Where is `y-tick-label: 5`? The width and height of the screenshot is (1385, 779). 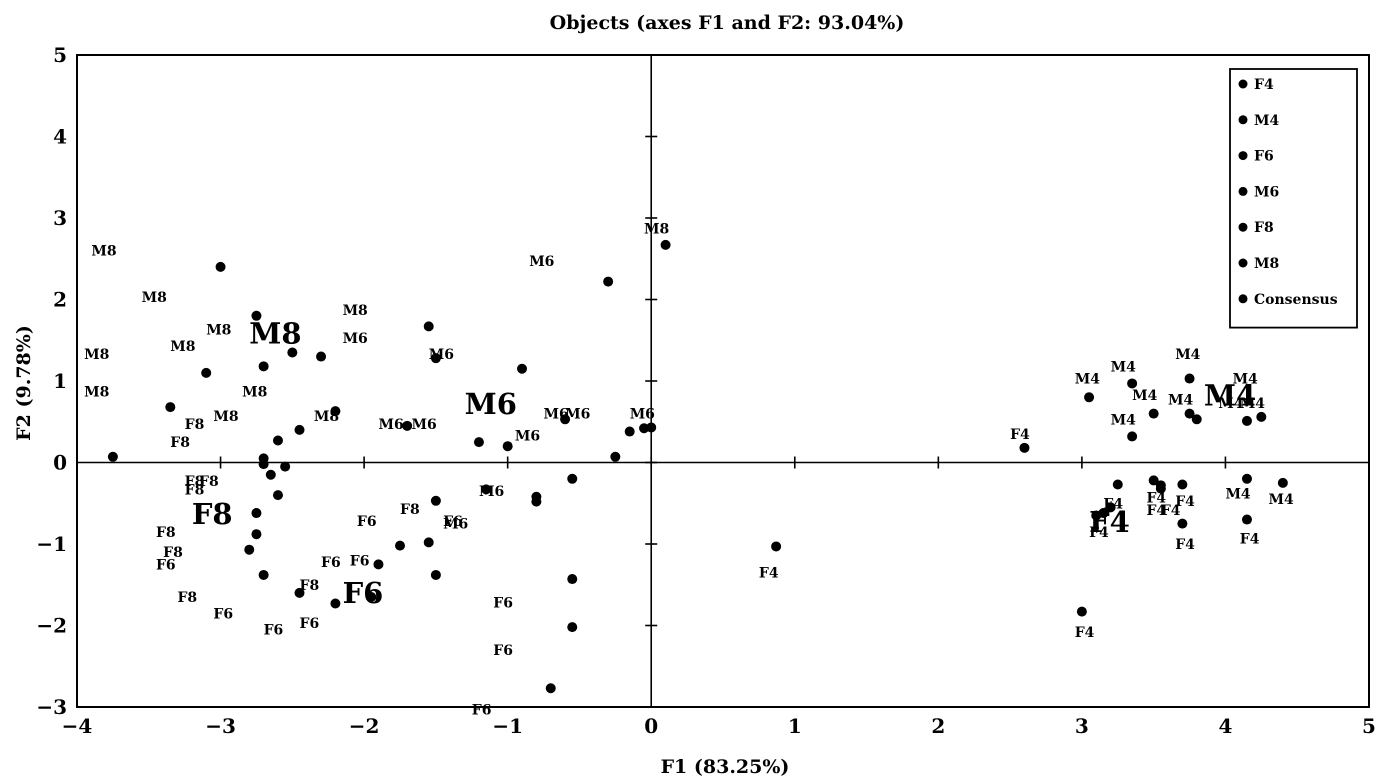
y-tick-label: 5 is located at coordinates (60, 55).